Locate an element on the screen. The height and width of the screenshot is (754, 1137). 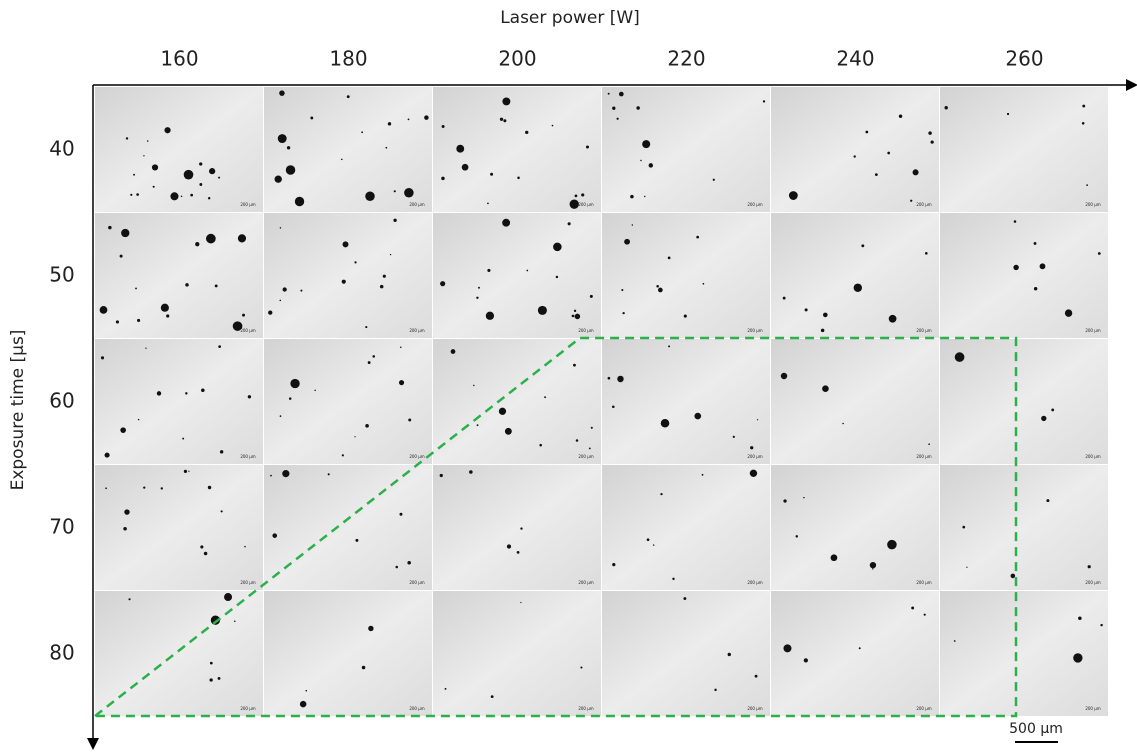
column-label: 180 is located at coordinates (348, 59).